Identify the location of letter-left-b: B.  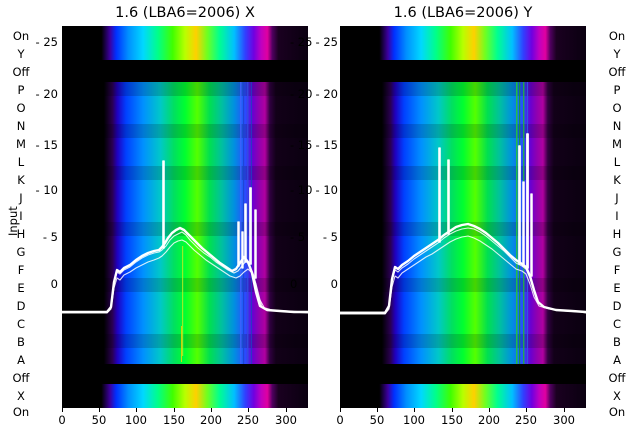
(21, 342).